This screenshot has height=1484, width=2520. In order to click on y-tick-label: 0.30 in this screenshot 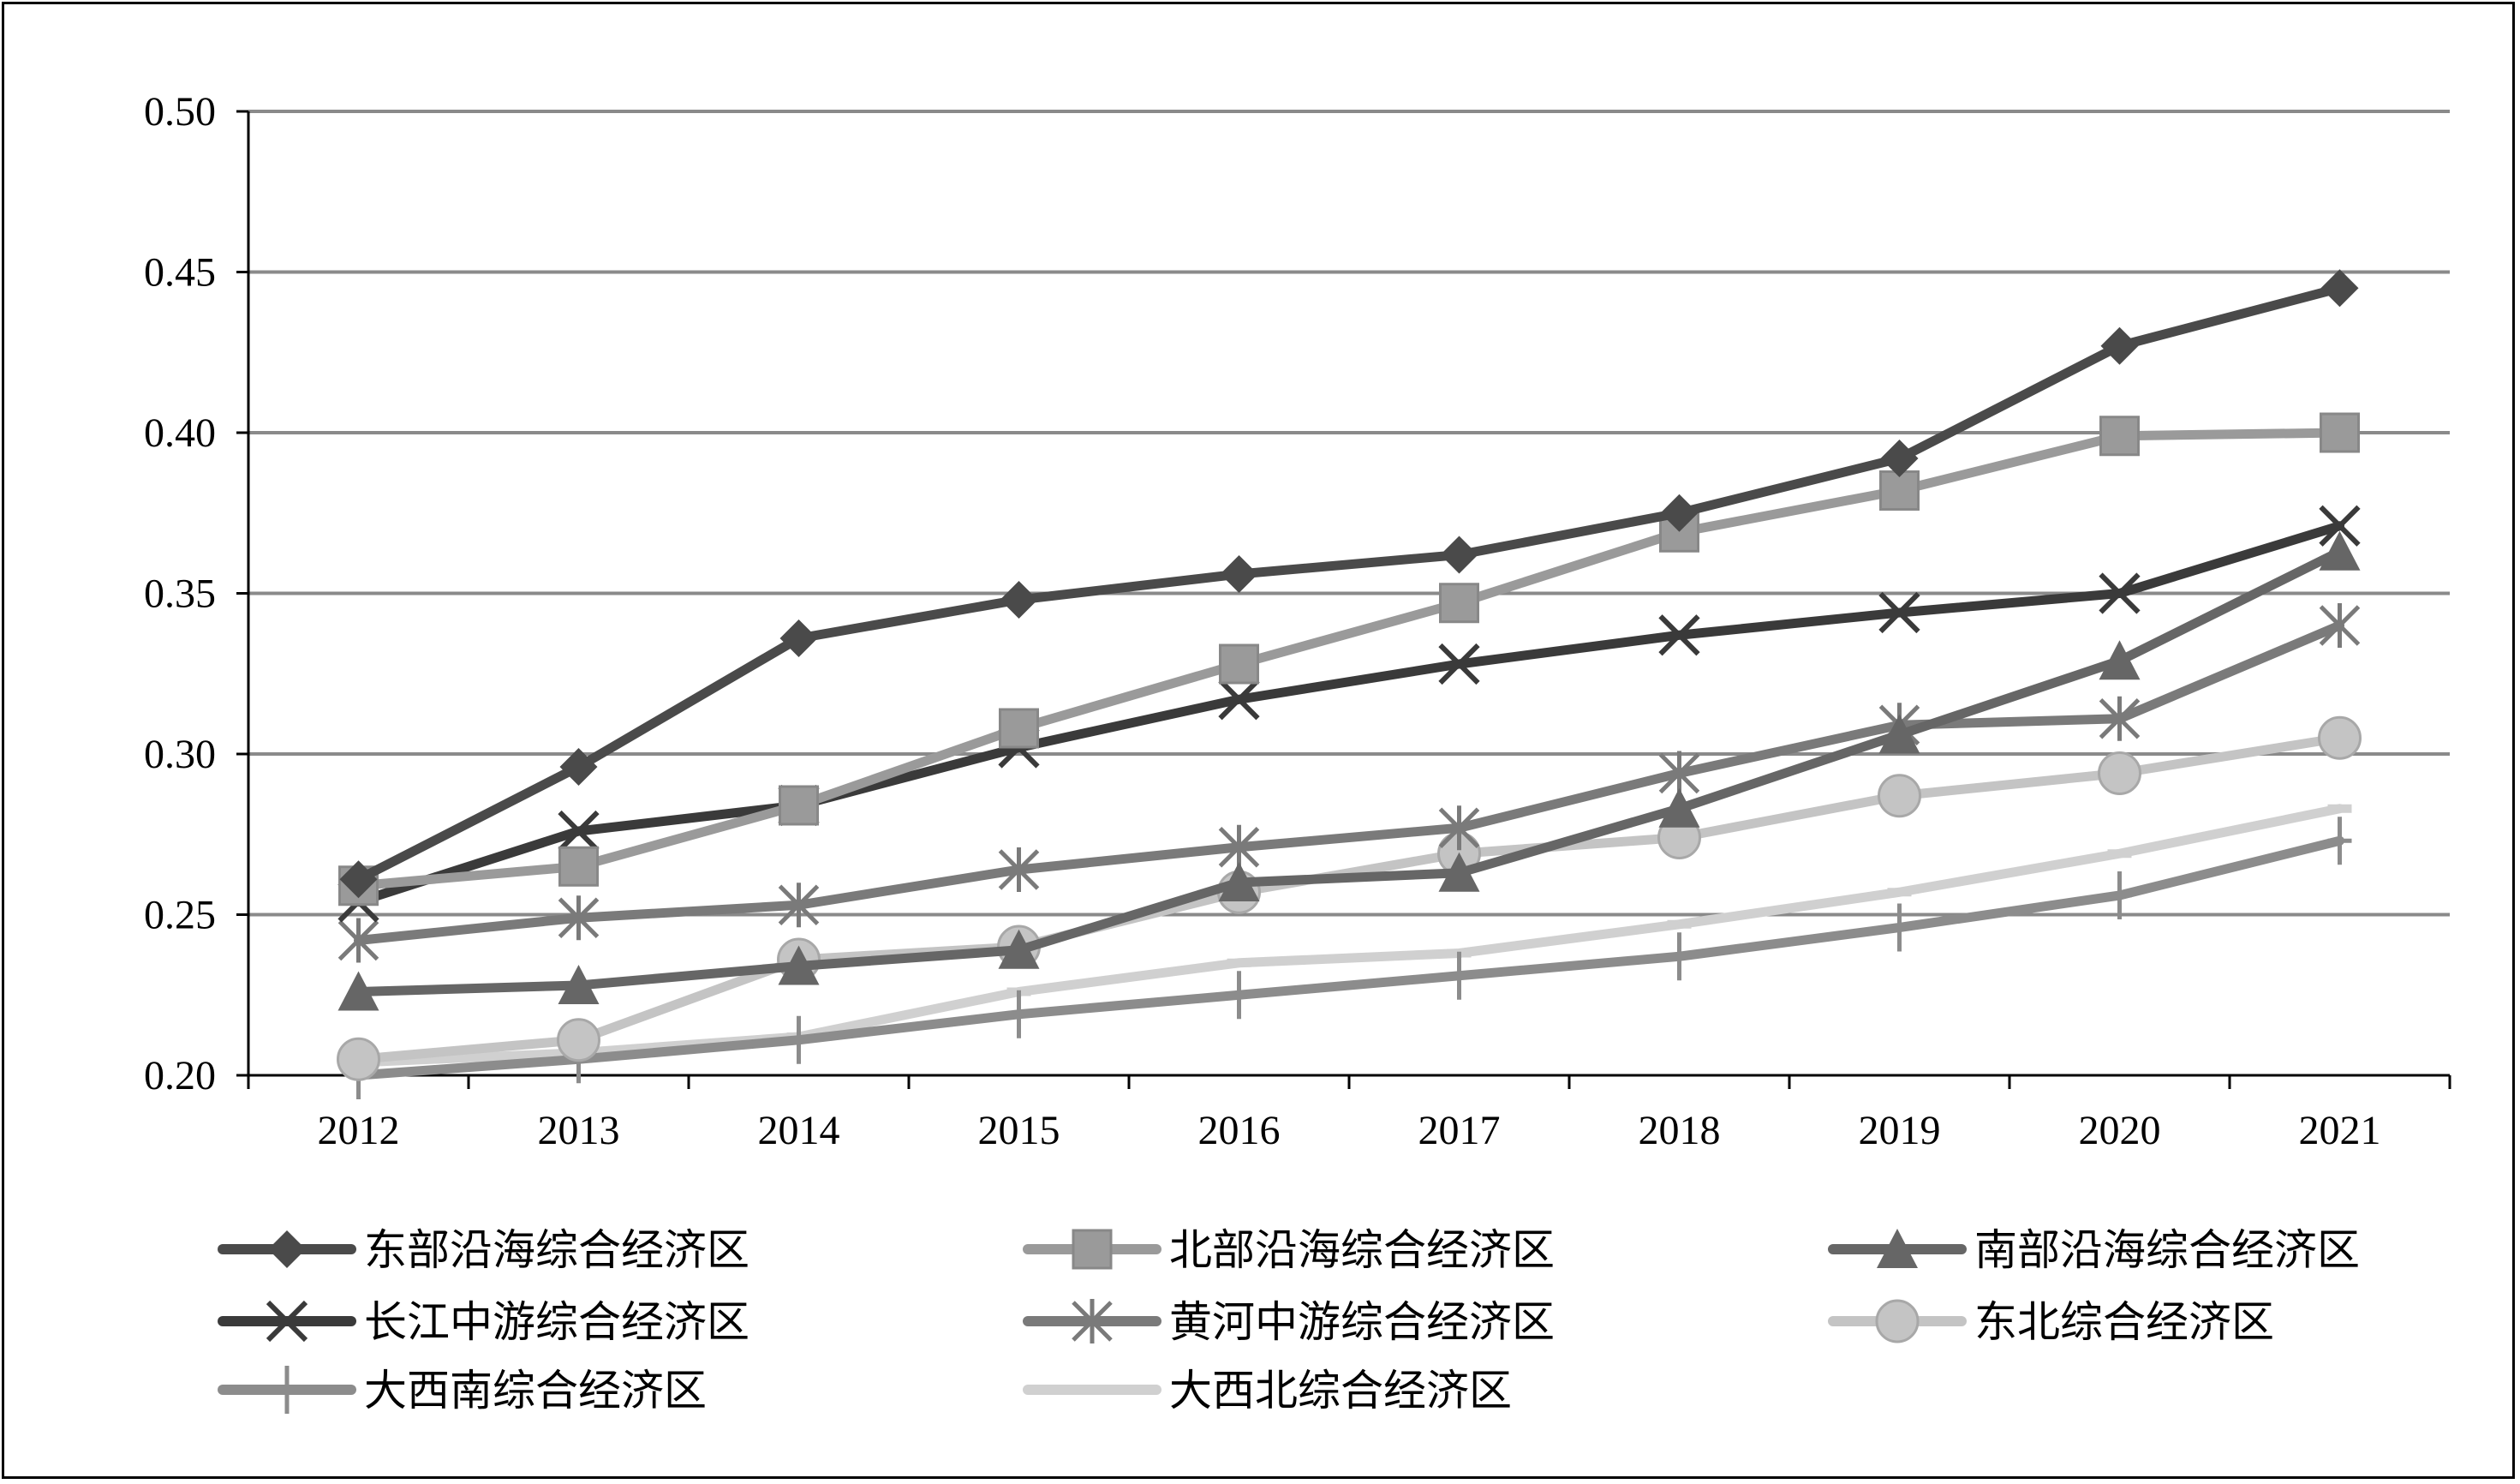, I will do `click(180, 754)`.